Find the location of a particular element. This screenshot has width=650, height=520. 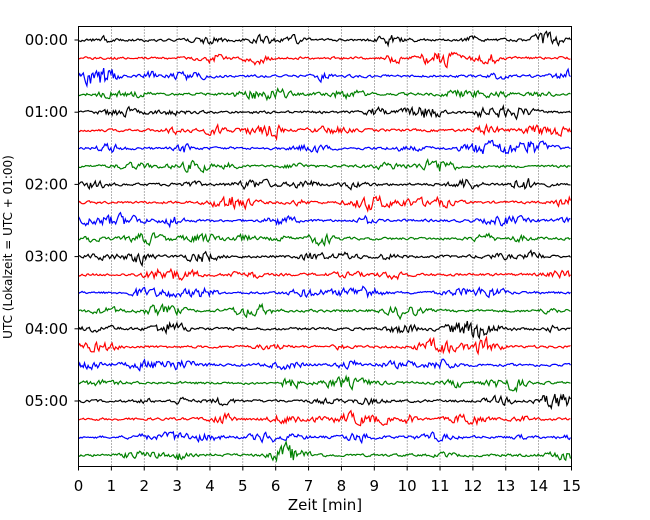

x-tick-label: 0 is located at coordinates (79, 486).